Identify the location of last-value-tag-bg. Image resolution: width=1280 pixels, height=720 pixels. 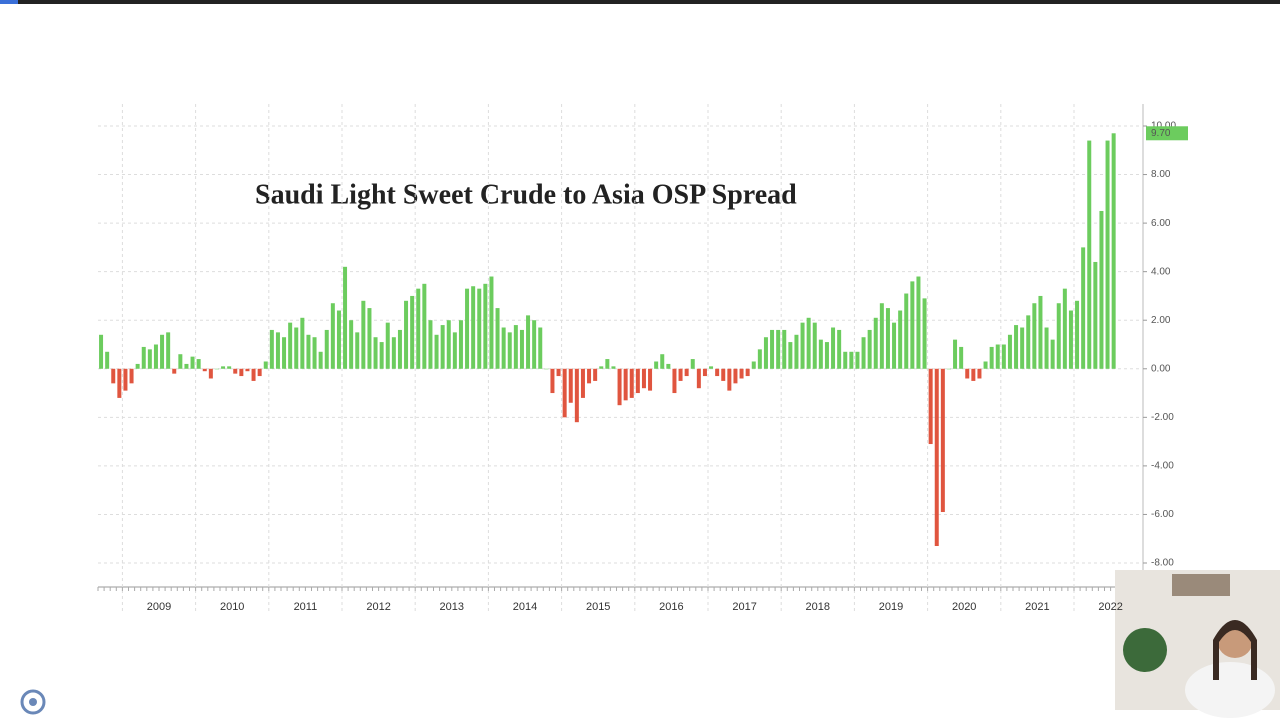
(1167, 133).